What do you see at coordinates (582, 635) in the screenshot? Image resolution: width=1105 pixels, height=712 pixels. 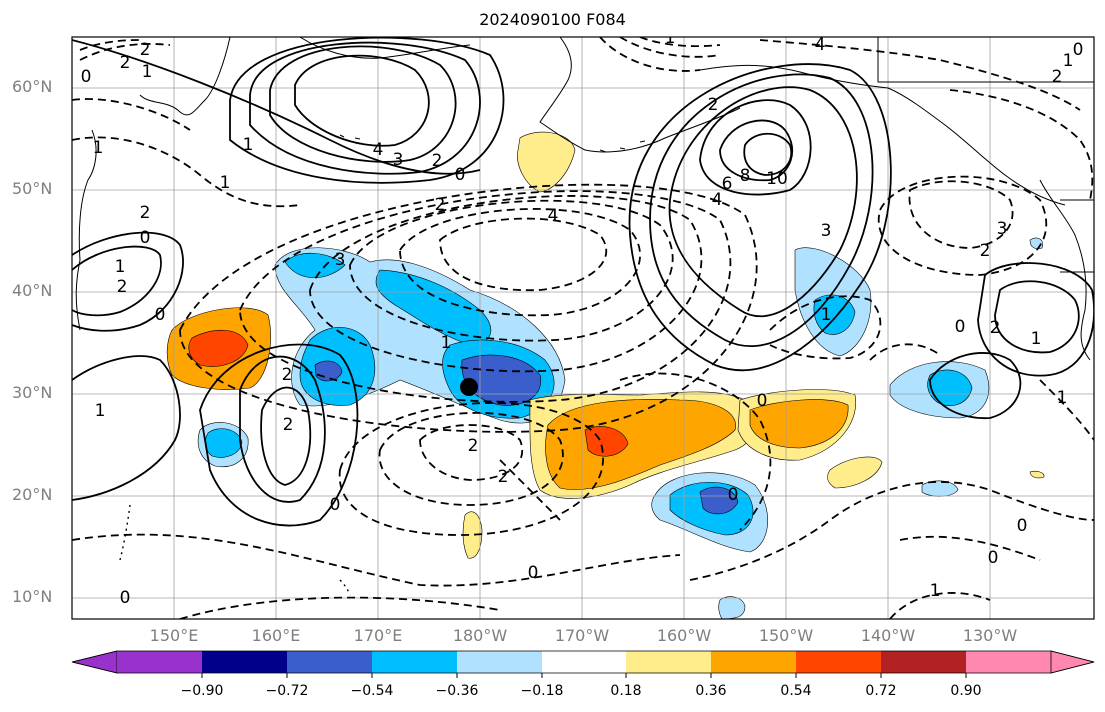 I see `lon-label: 170°W` at bounding box center [582, 635].